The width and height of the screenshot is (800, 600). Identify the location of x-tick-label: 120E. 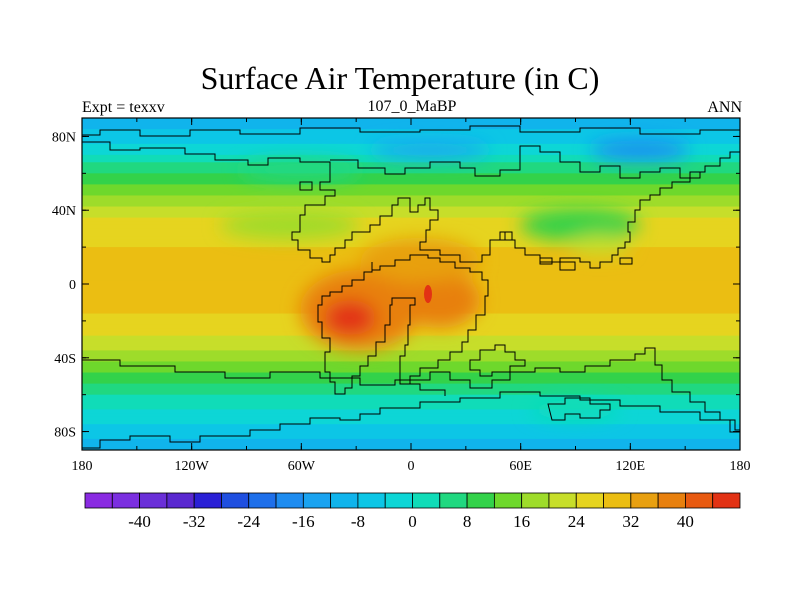
(631, 466).